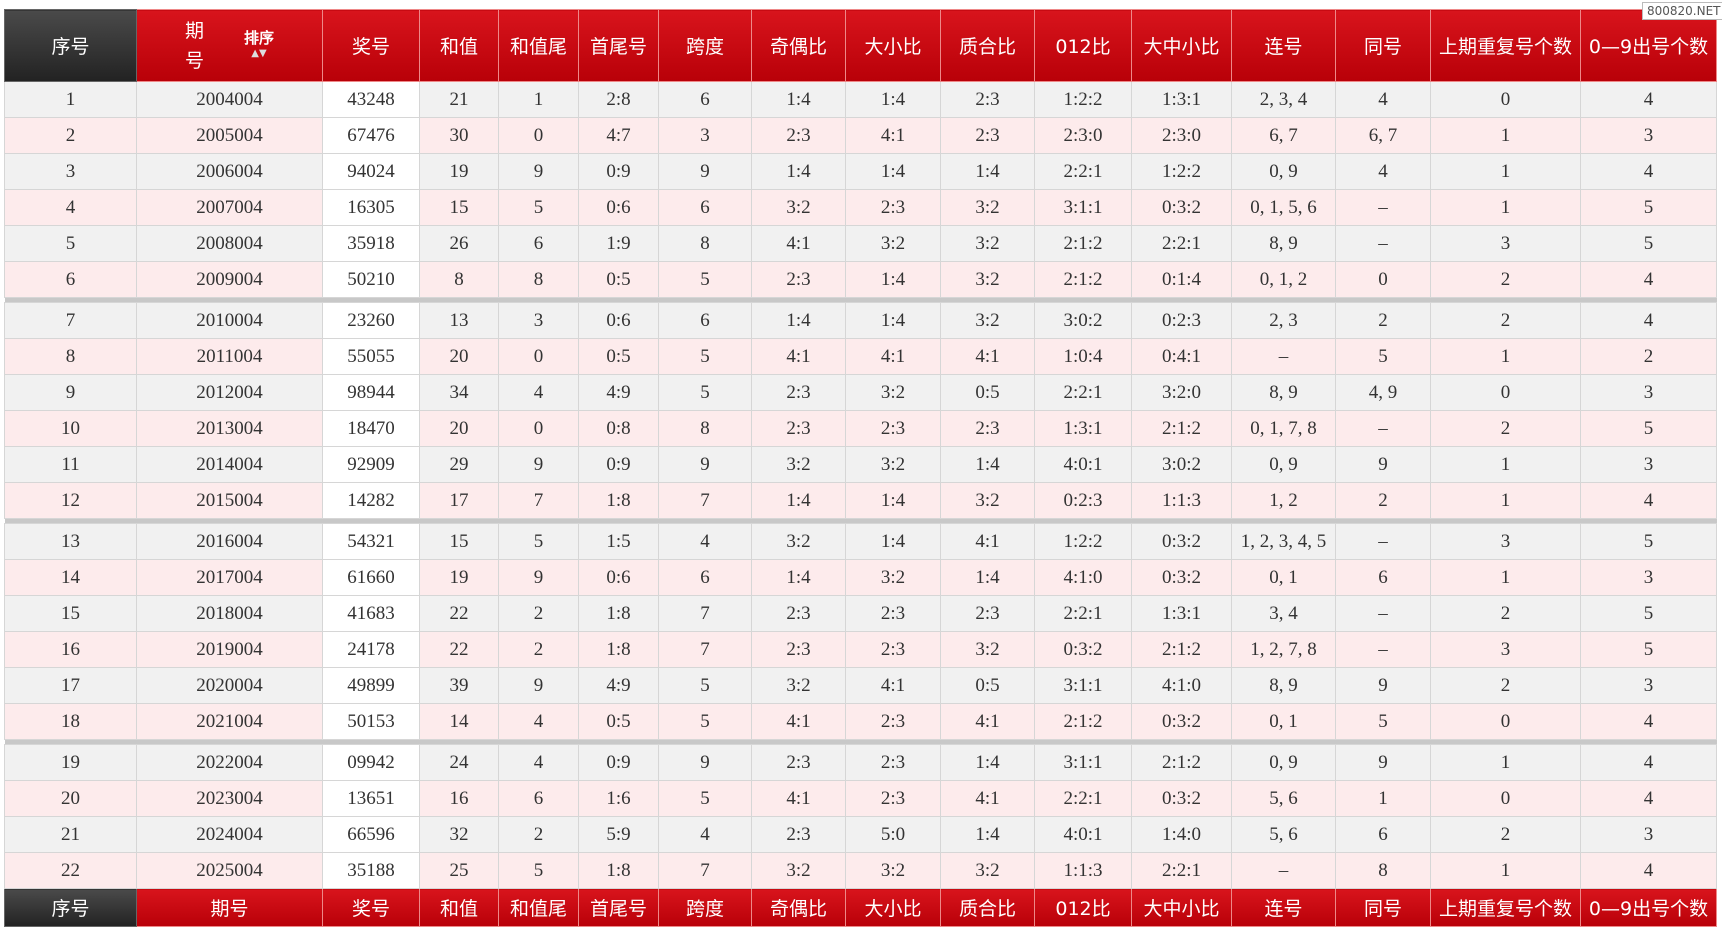 This screenshot has height=943, width=1722. What do you see at coordinates (459, 798) in the screenshot?
I see `table-cell: 16` at bounding box center [459, 798].